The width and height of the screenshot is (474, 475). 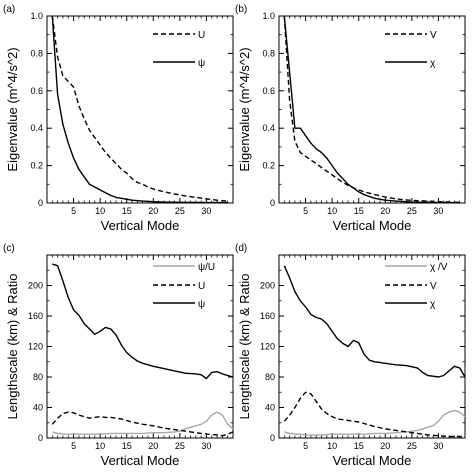 I want to click on panel-label: (b), so click(x=241, y=9).